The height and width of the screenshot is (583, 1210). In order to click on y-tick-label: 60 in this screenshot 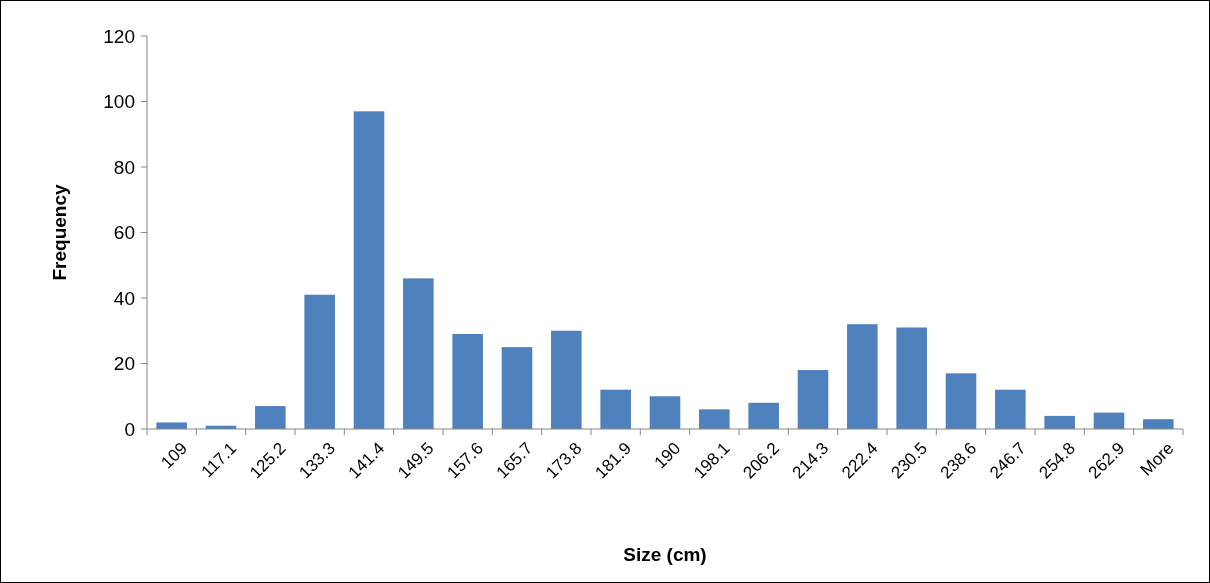, I will do `click(124, 233)`.